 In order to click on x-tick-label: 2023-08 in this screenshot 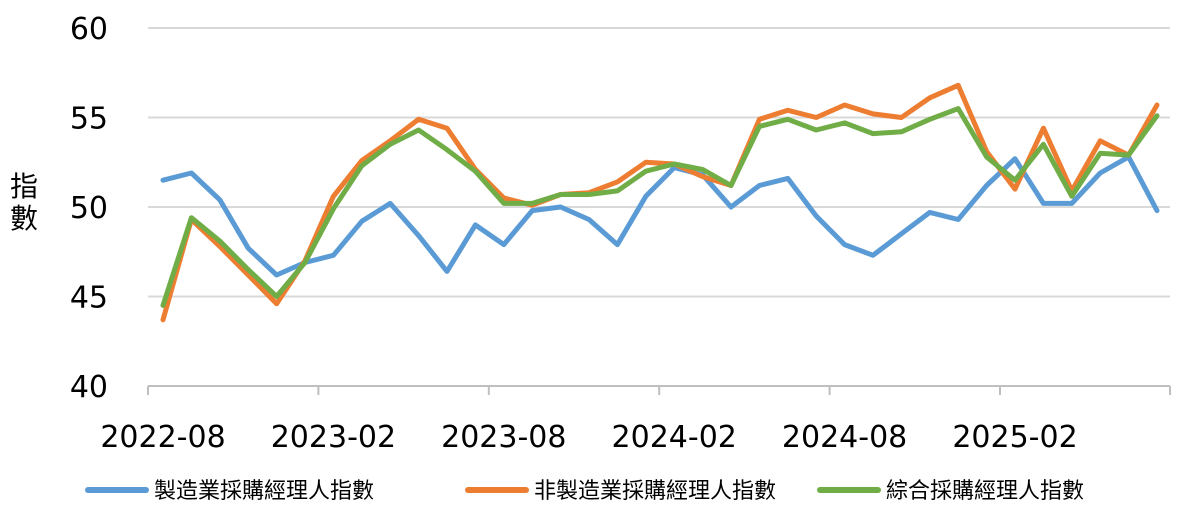, I will do `click(503, 437)`.